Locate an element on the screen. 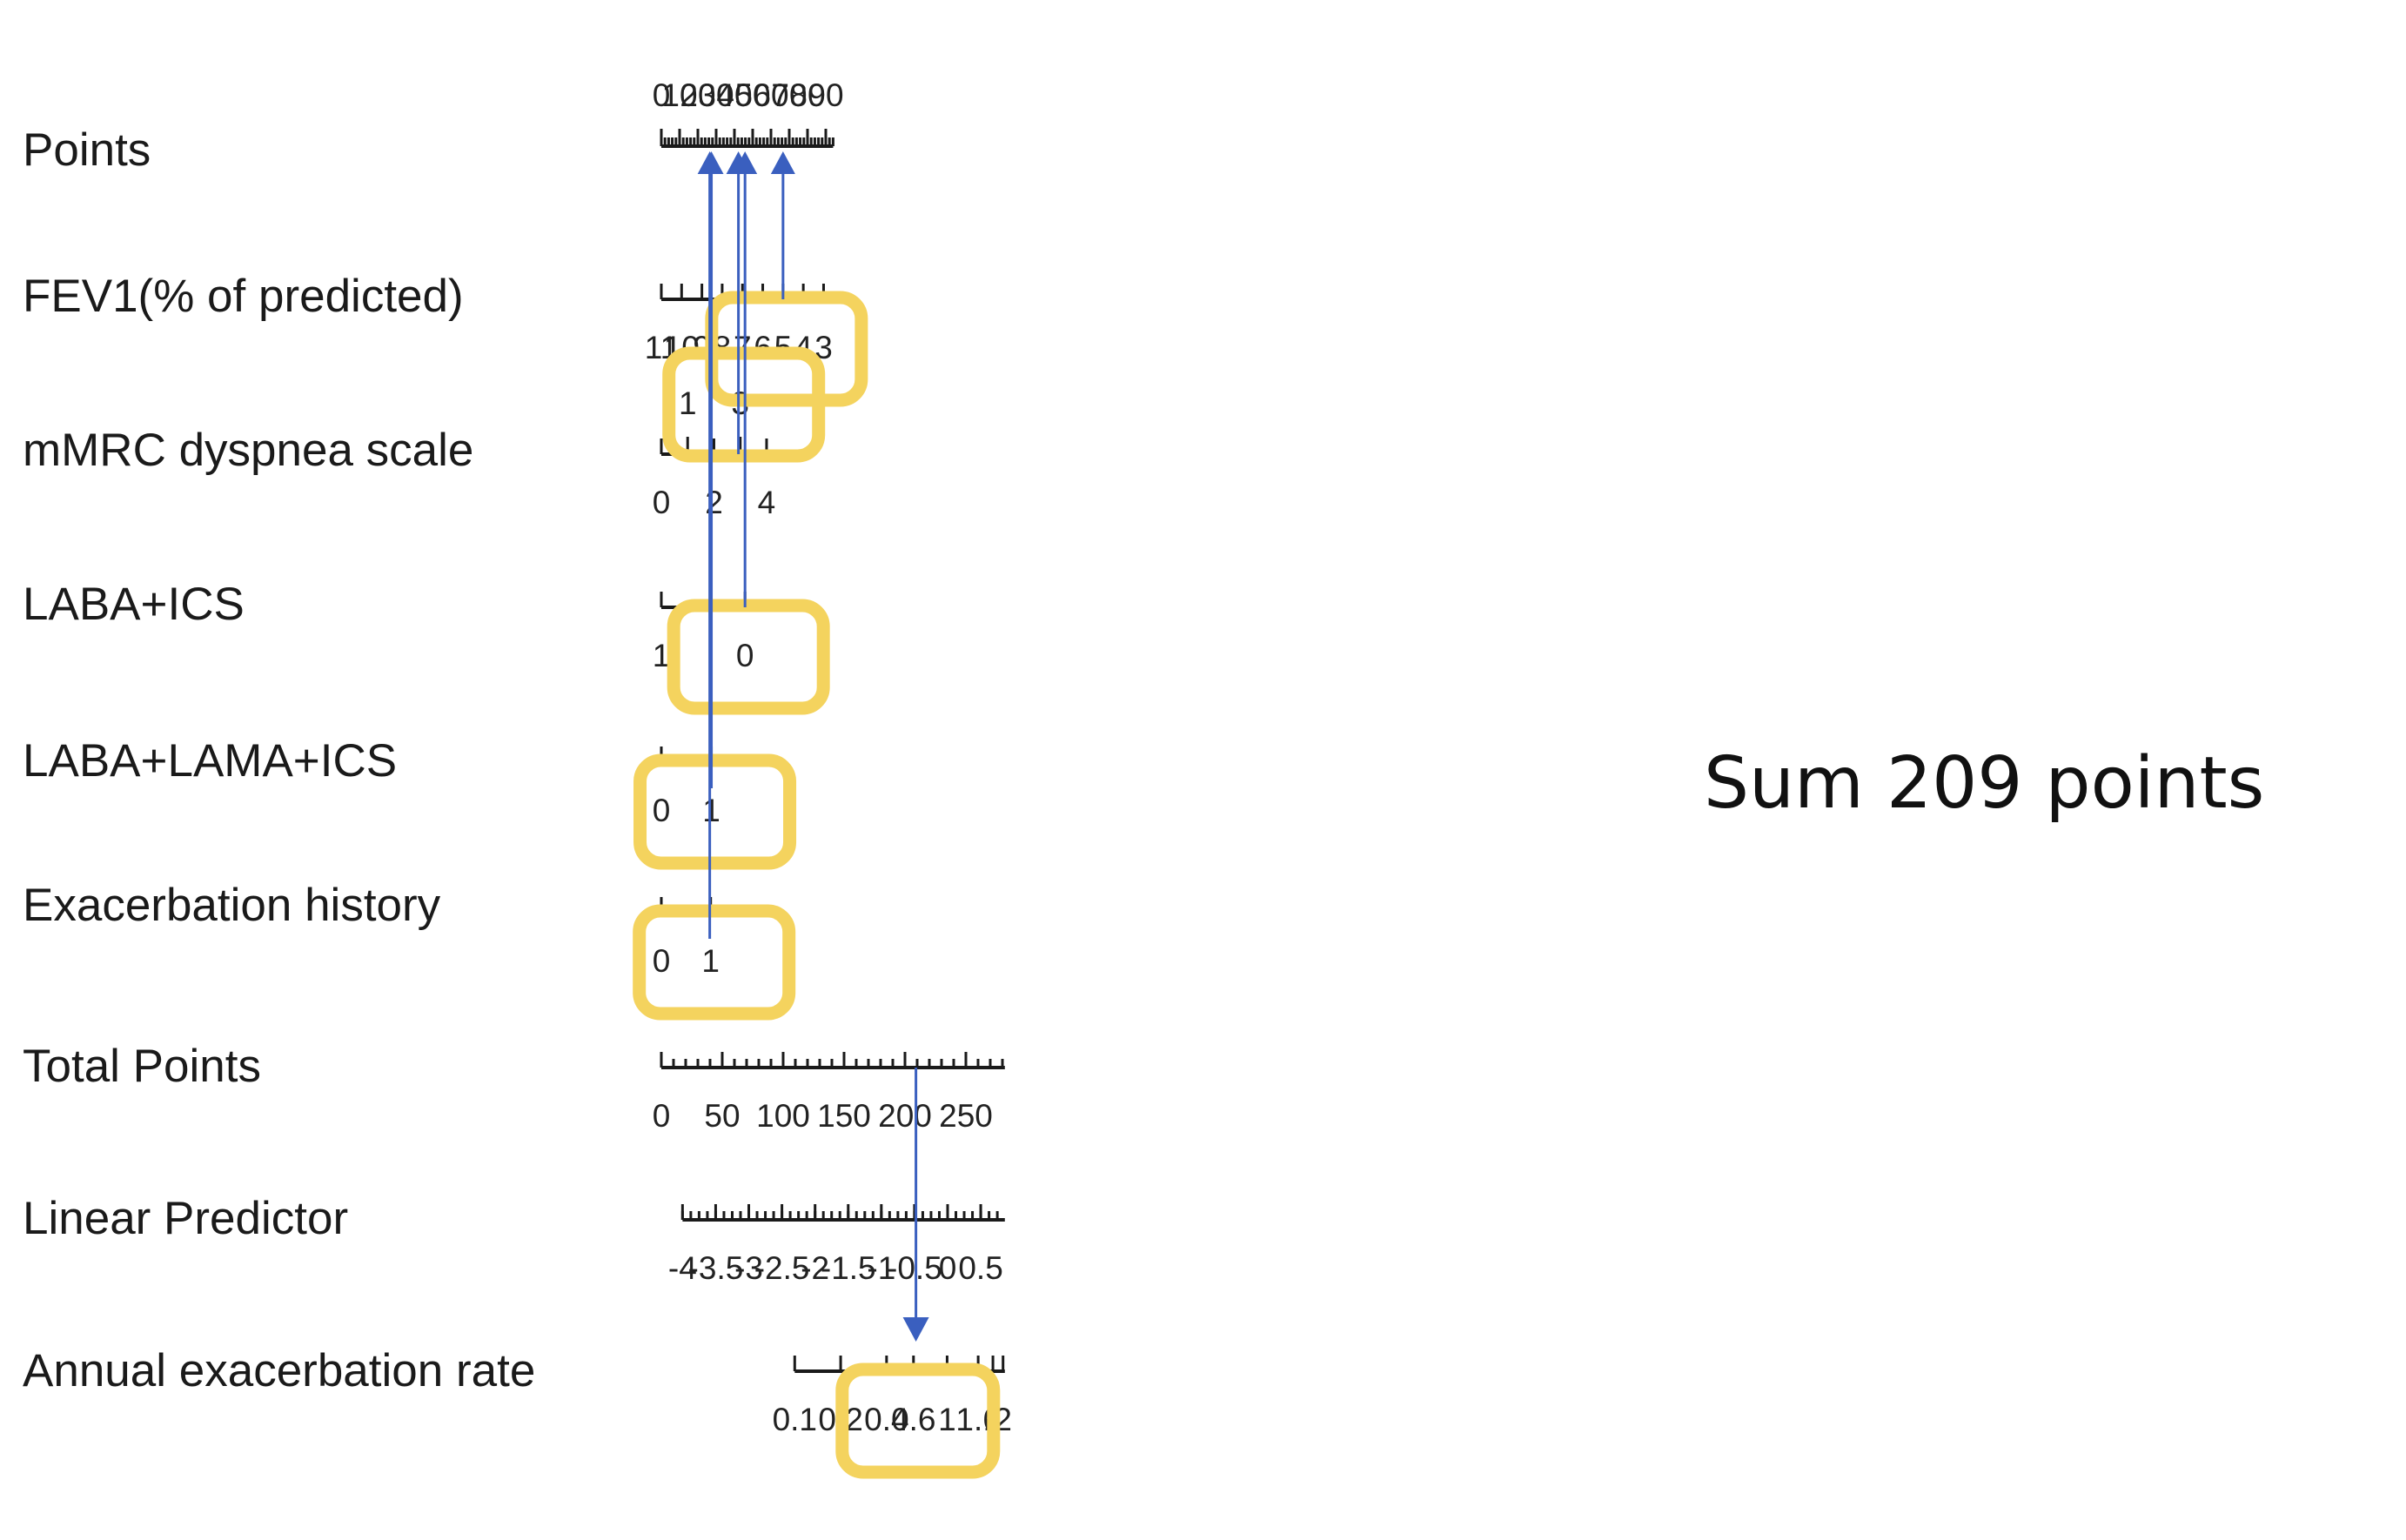 The width and height of the screenshot is (2406, 1540). tick-label-linear_predictor: -2.5 is located at coordinates (782, 1268).